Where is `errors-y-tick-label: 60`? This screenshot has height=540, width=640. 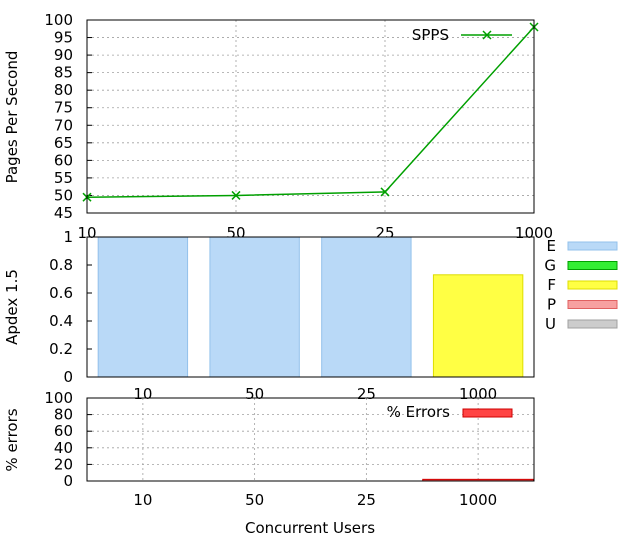 errors-y-tick-label: 60 is located at coordinates (63, 431).